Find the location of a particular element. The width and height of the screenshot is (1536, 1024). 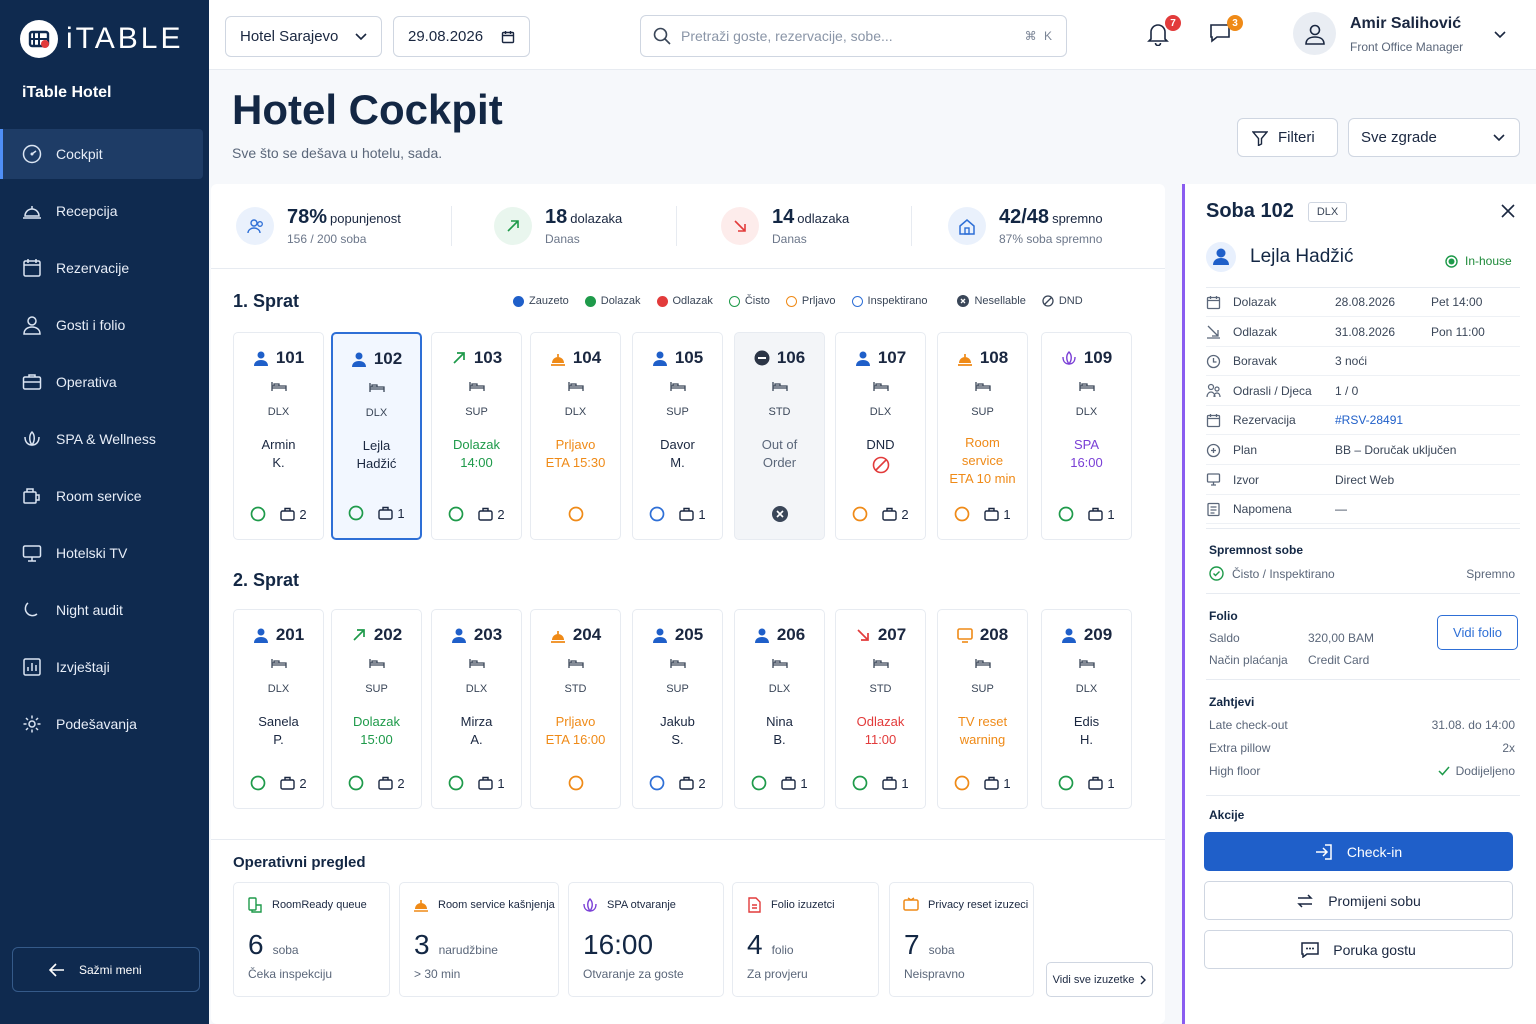

luggage-icon is located at coordinates (1096, 783).